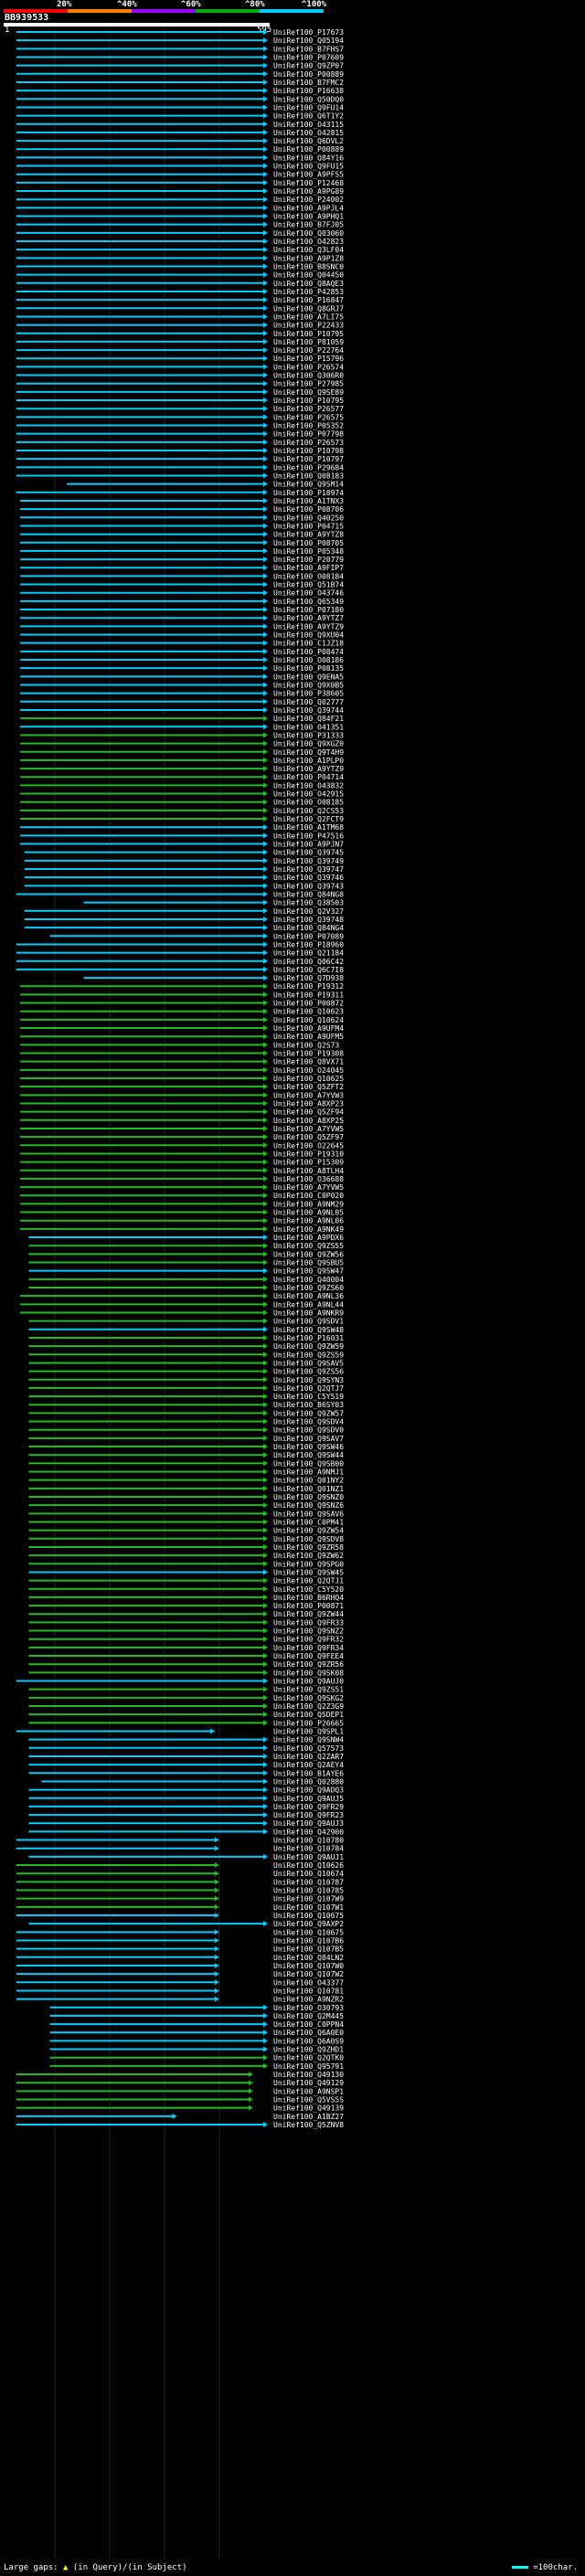 The height and width of the screenshot is (2576, 585). I want to click on hit-id-link: UniRef100_O41351, so click(309, 727).